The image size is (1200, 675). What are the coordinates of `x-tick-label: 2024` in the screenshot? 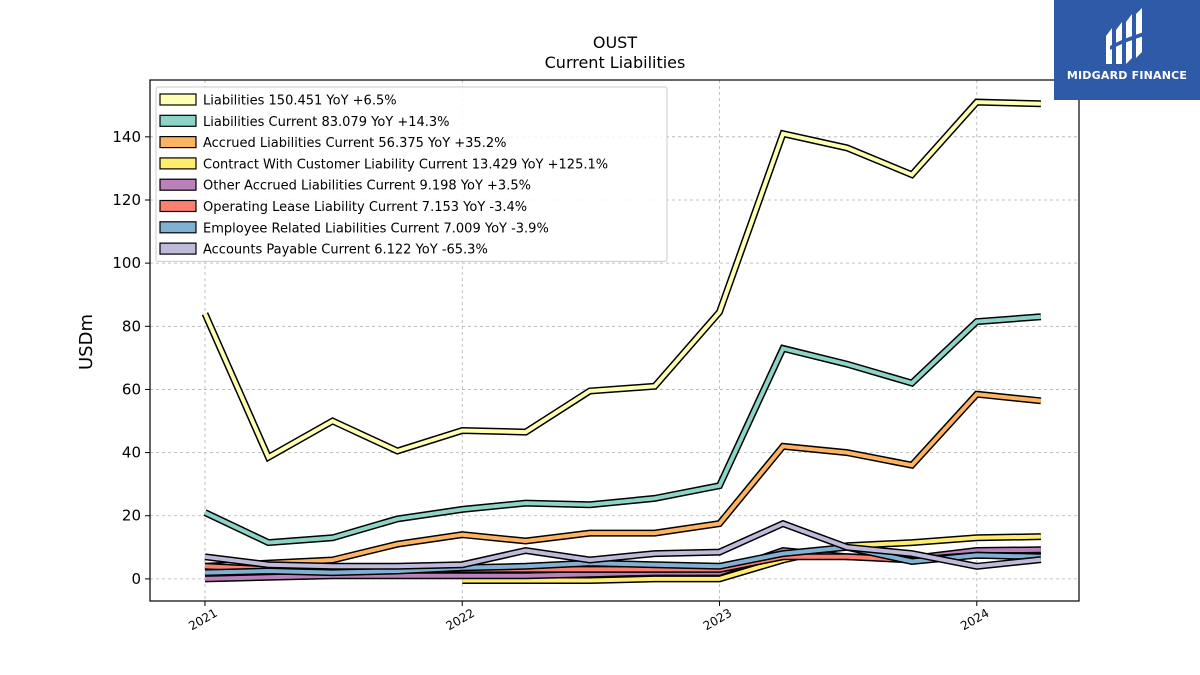 It's located at (974, 619).